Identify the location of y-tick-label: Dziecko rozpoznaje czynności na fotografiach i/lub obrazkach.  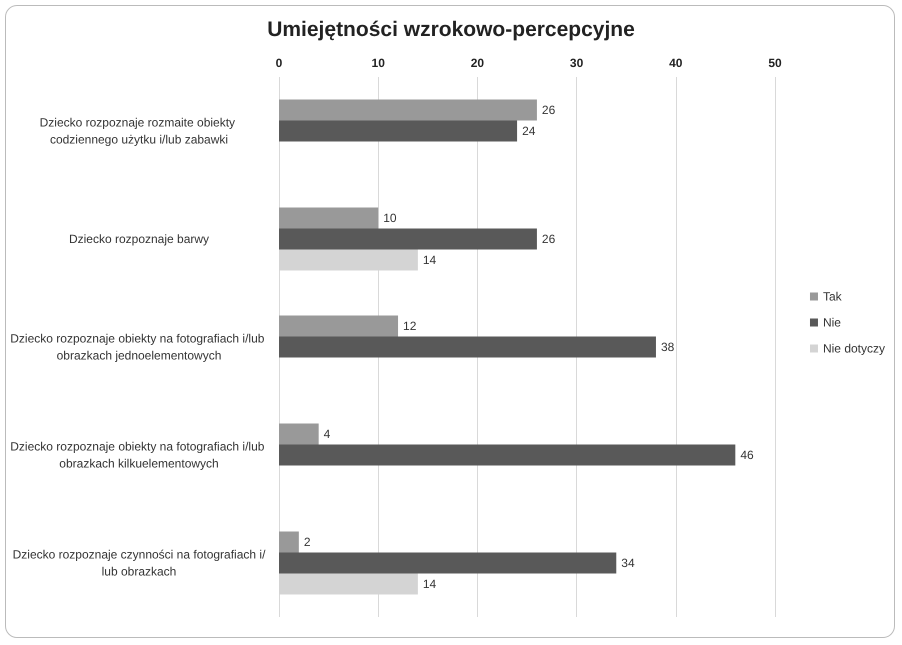
(139, 563).